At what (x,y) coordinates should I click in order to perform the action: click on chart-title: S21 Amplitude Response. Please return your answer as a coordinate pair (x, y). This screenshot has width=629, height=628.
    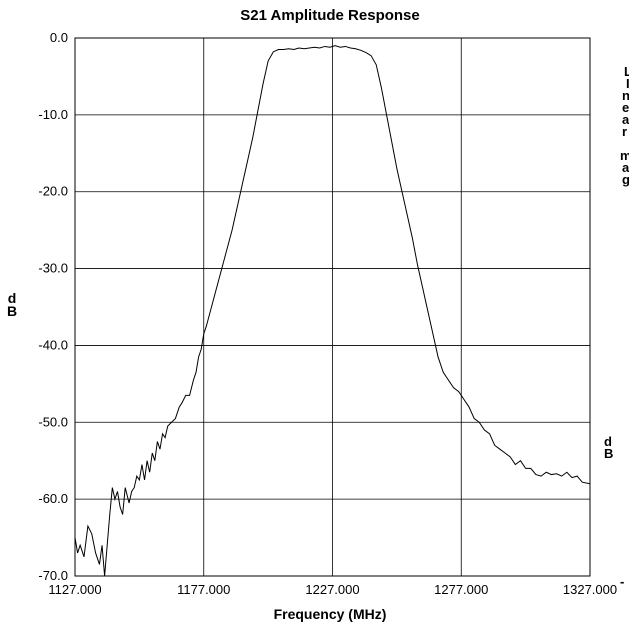
    Looking at the image, I should click on (330, 15).